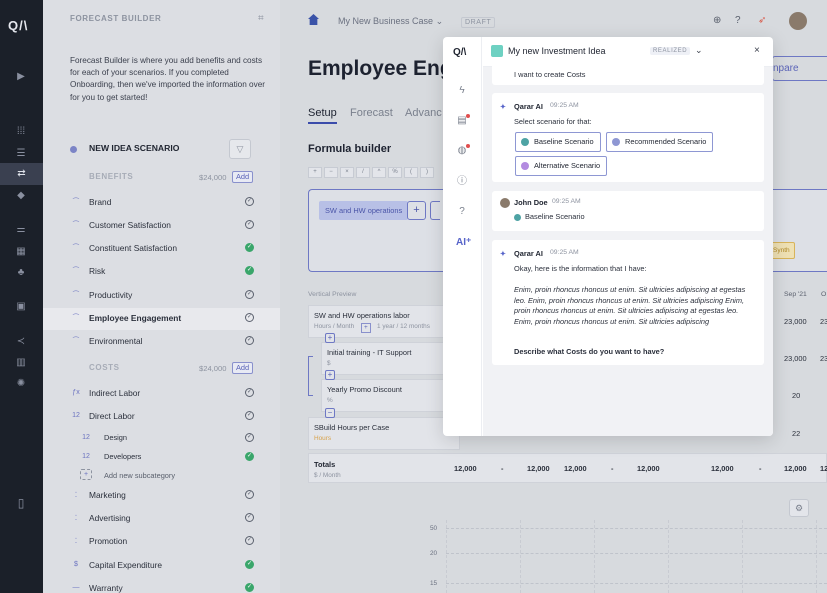 Image resolution: width=827 pixels, height=593 pixels. I want to click on cost-item: 12 Direct Labor ✓, so click(175, 417).